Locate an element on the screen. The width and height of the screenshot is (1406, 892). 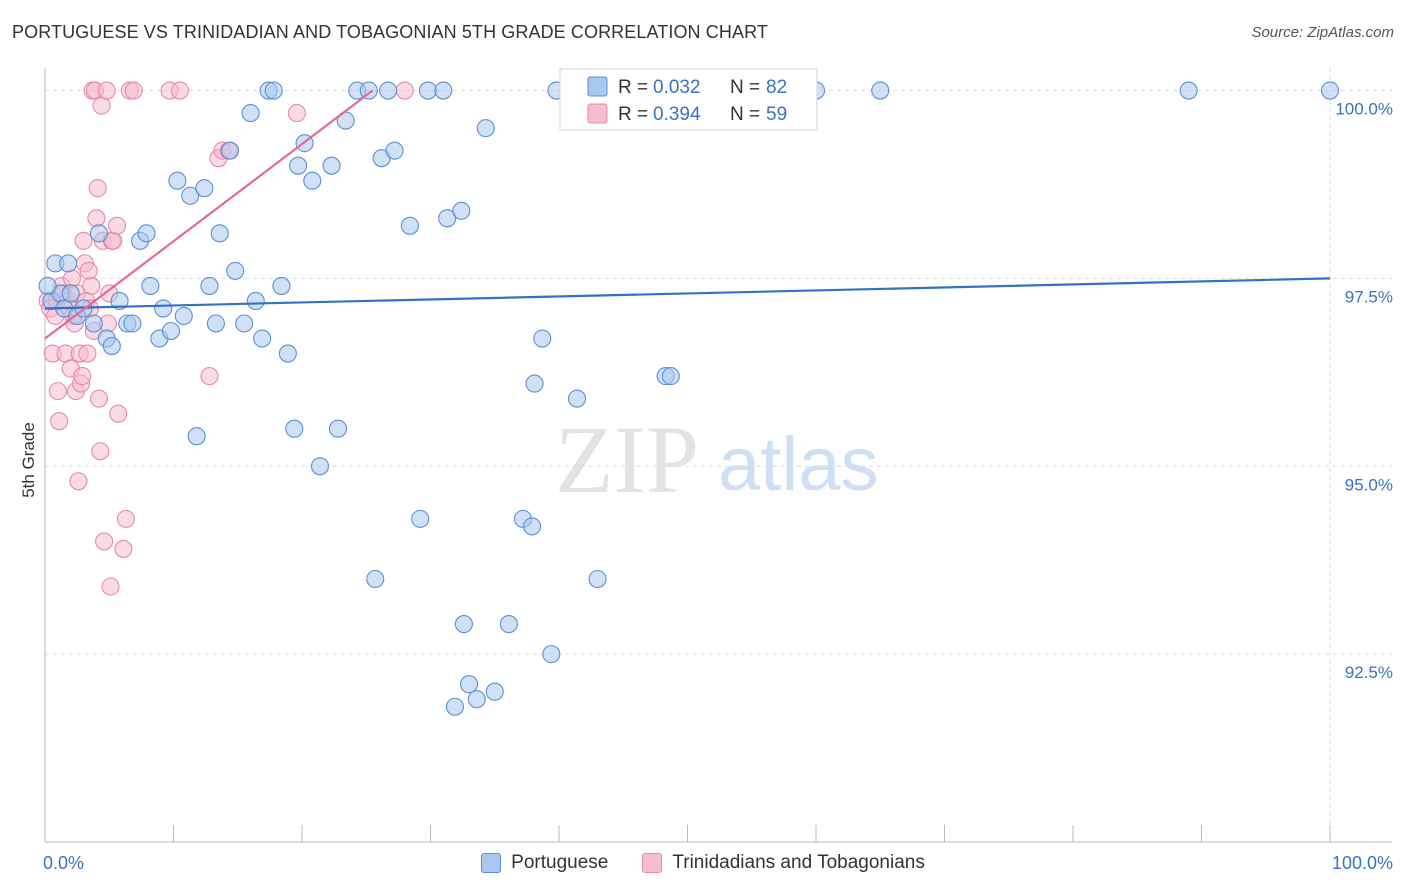
source-label: Source: ZipAtlas.com is located at coordinates (1322, 32).